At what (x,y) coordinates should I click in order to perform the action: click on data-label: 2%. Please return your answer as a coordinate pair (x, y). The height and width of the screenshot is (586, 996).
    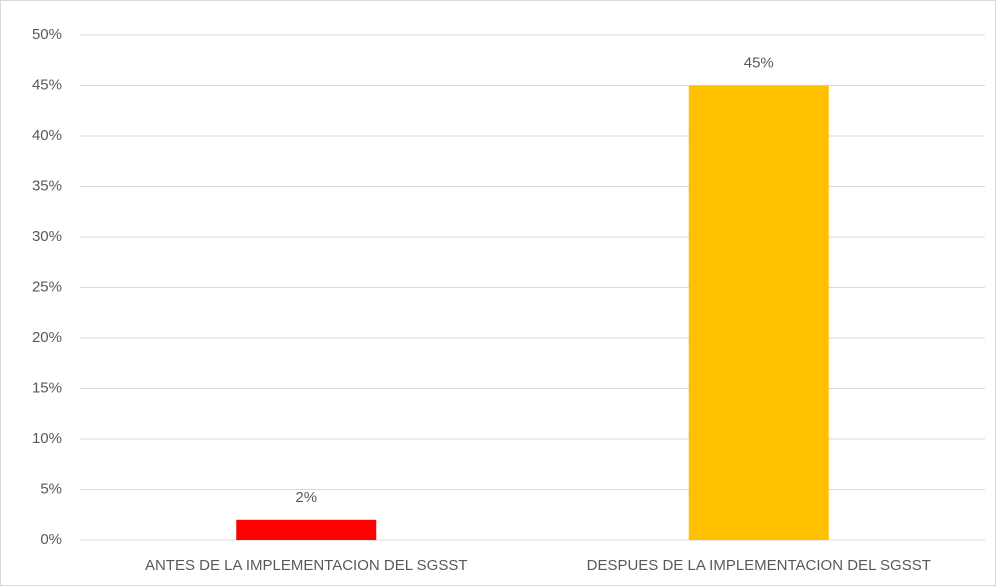
    Looking at the image, I should click on (306, 497).